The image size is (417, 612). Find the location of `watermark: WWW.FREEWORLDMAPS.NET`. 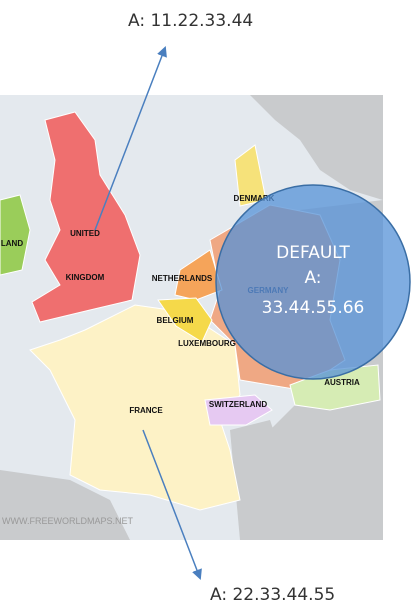

watermark: WWW.FREEWORLDMAPS.NET is located at coordinates (67, 521).